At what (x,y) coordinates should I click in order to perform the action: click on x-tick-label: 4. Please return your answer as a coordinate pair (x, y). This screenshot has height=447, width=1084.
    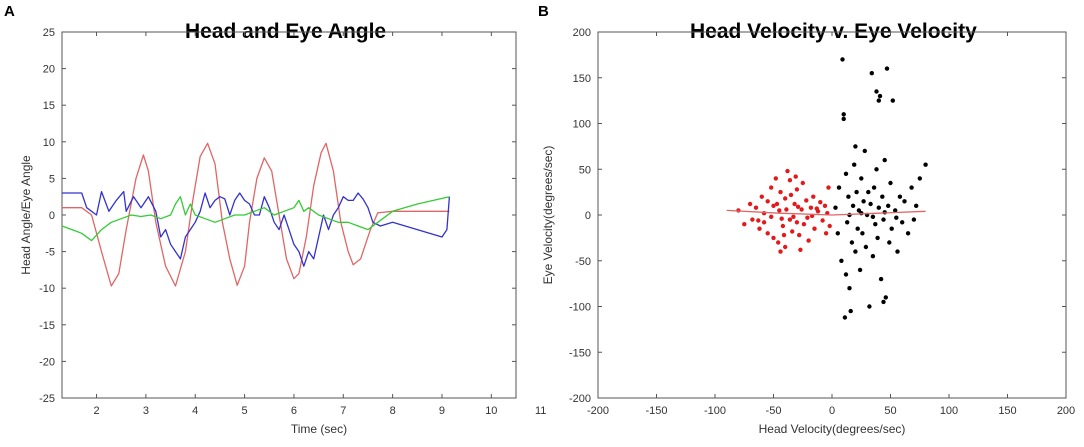
    Looking at the image, I should click on (195, 411).